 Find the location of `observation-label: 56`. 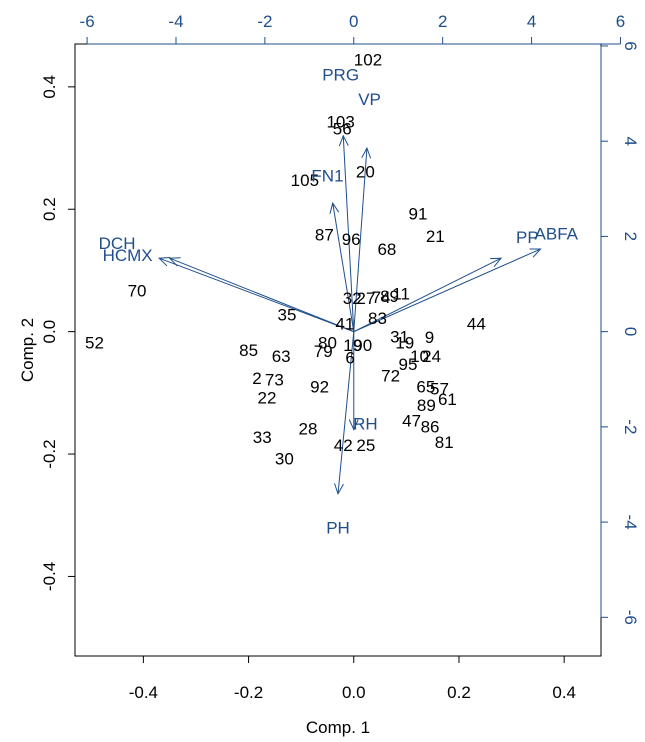

observation-label: 56 is located at coordinates (342, 128).